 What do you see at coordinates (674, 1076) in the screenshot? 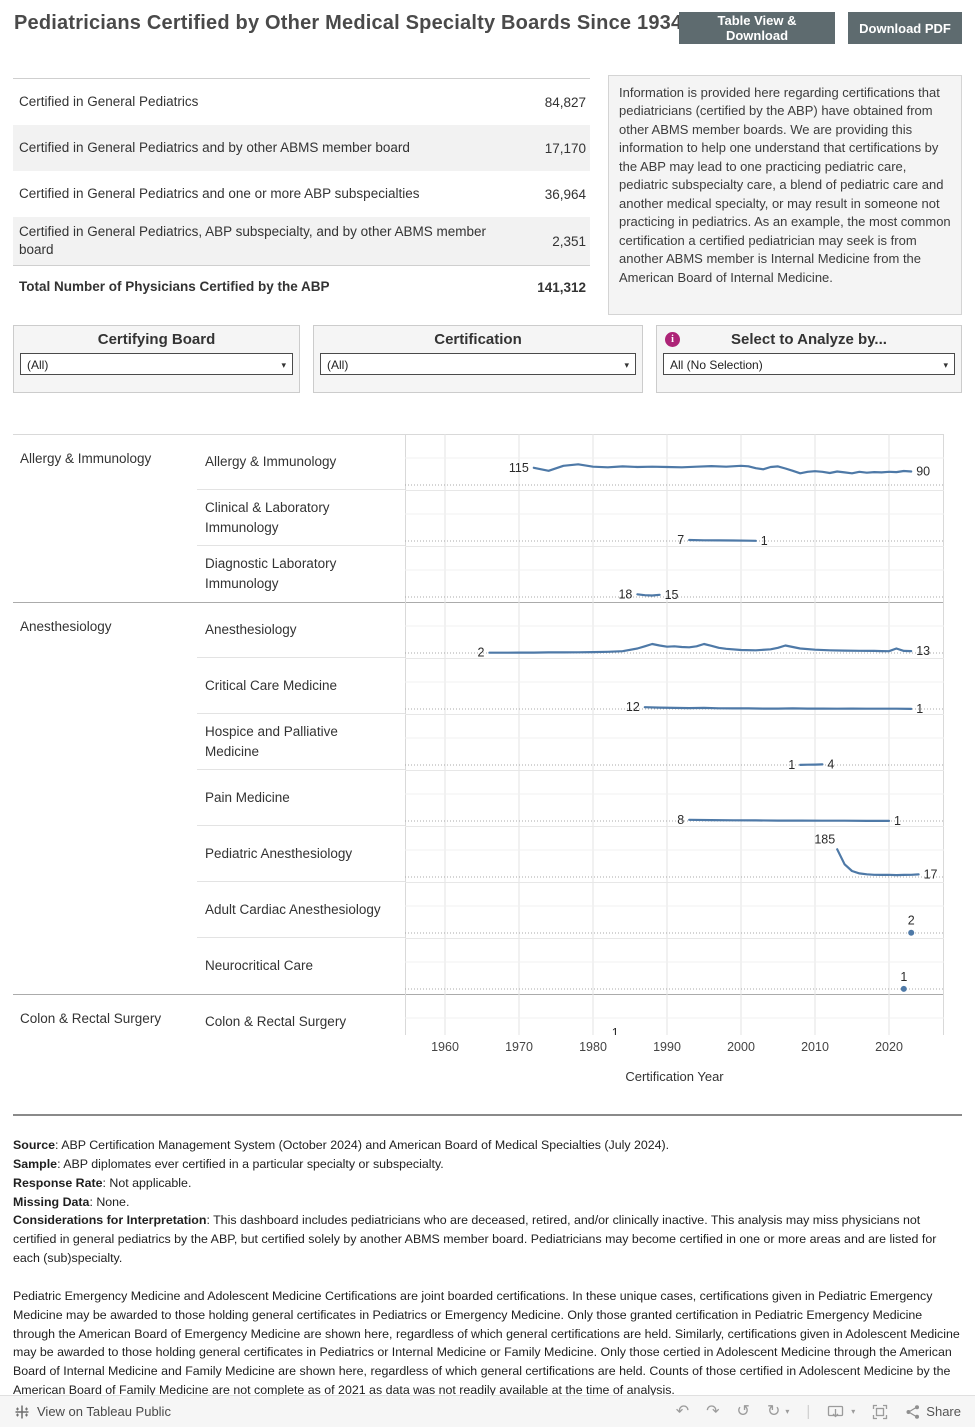
I see `x-axis-title: Certification Year` at bounding box center [674, 1076].